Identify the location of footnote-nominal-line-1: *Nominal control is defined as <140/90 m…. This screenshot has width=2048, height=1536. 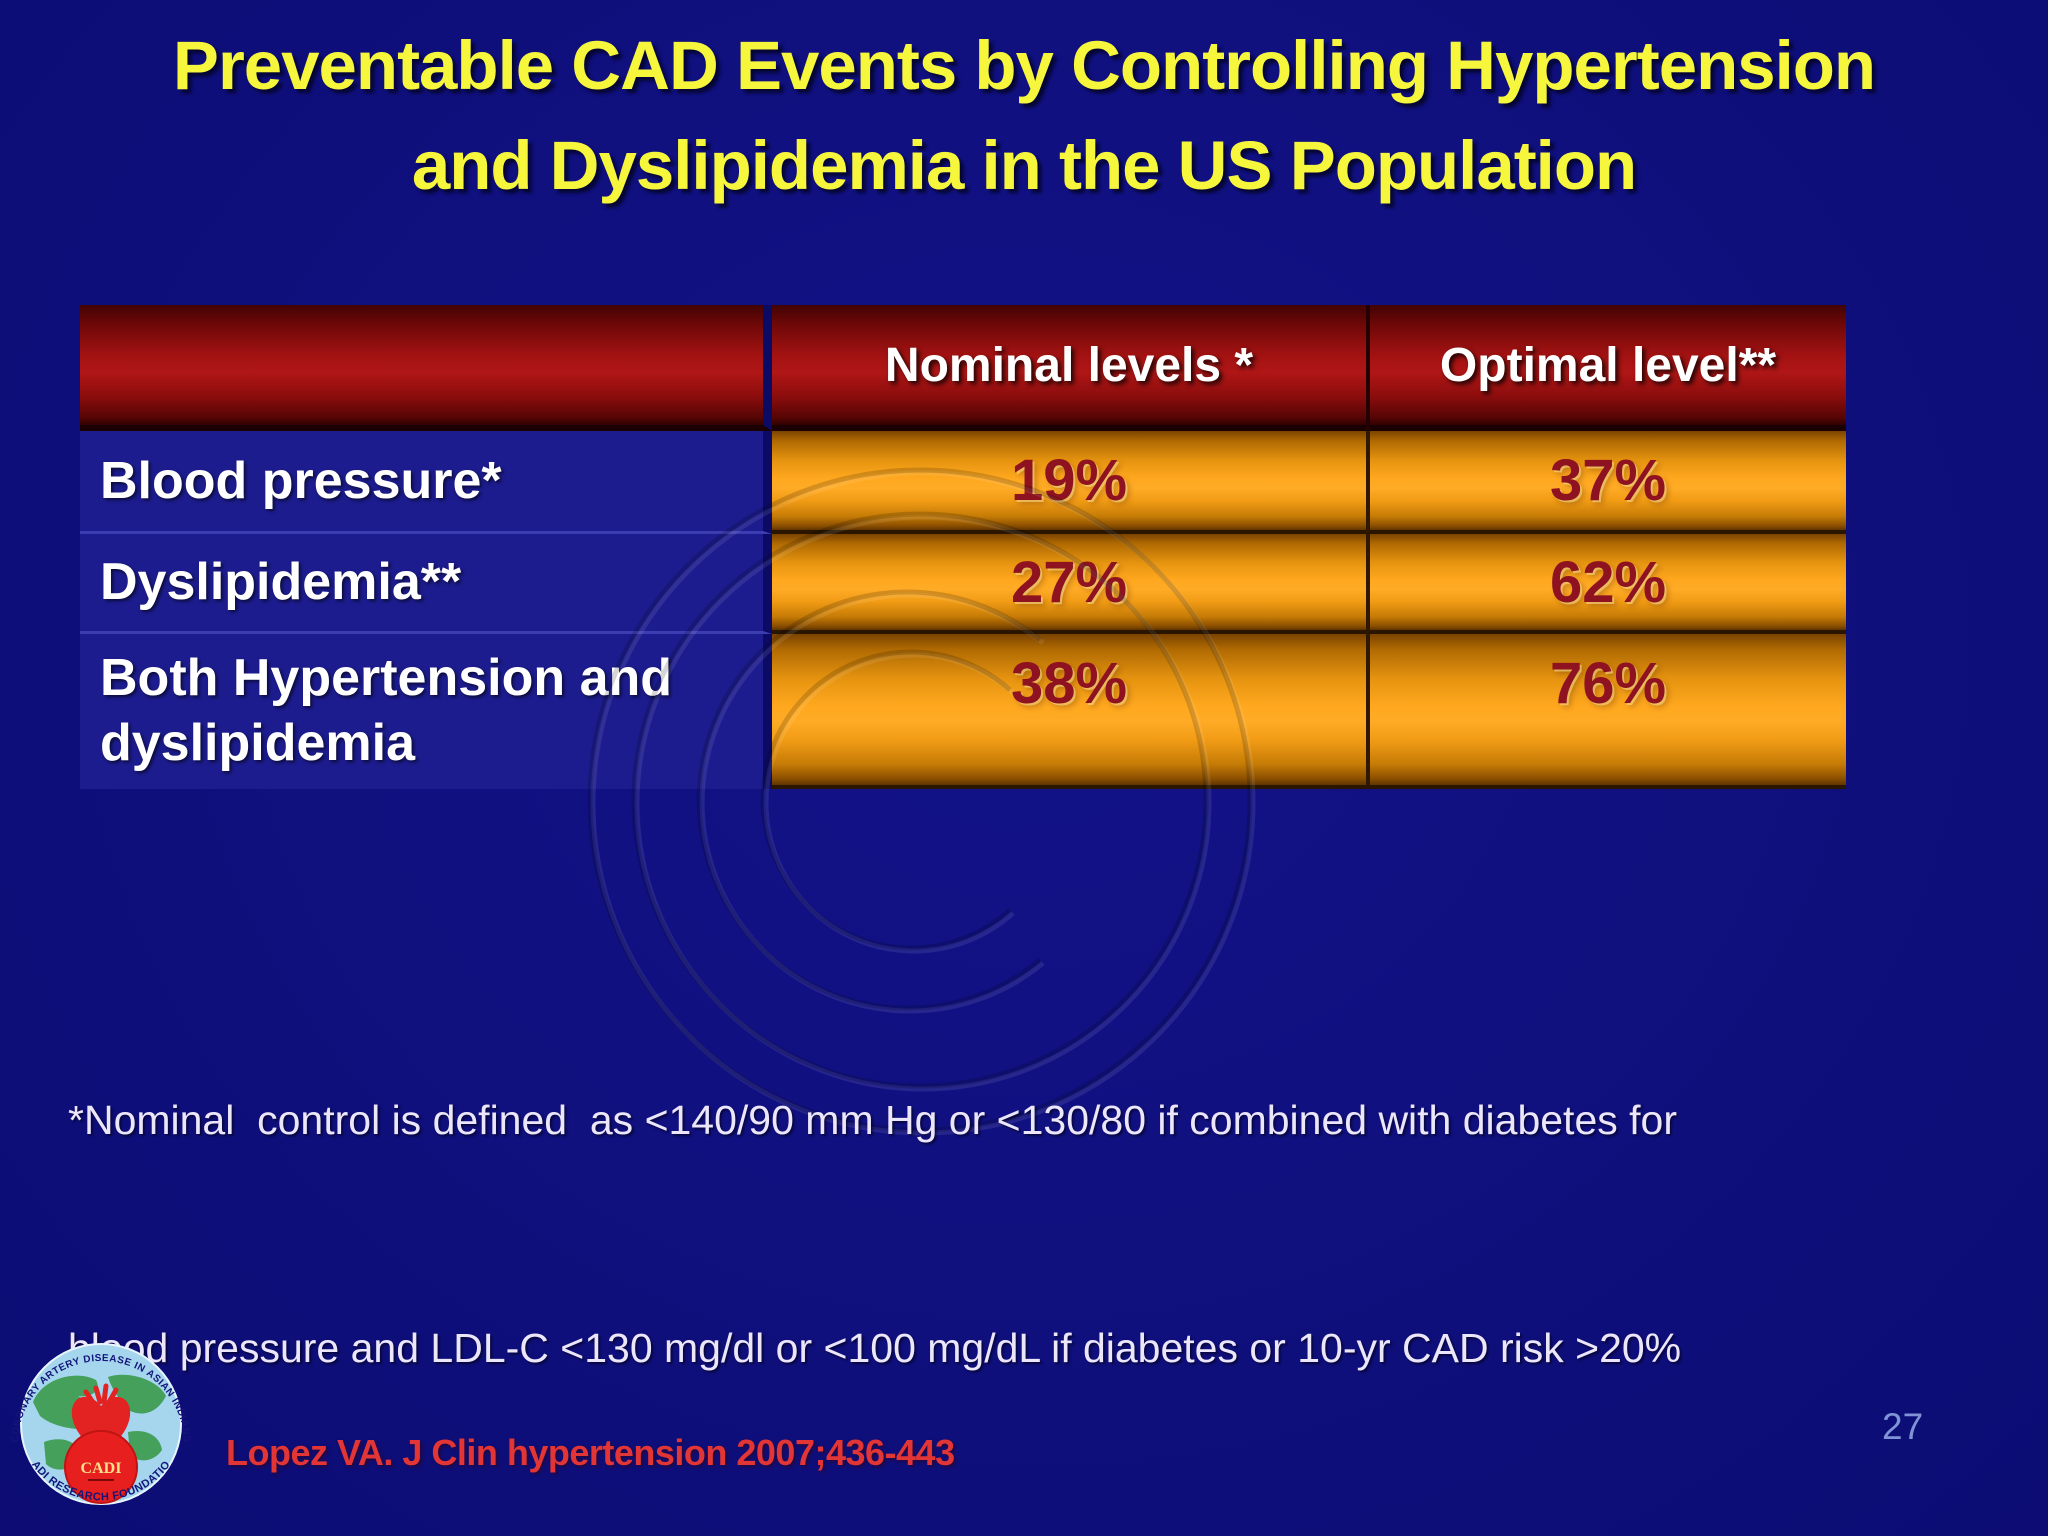
(872, 1120).